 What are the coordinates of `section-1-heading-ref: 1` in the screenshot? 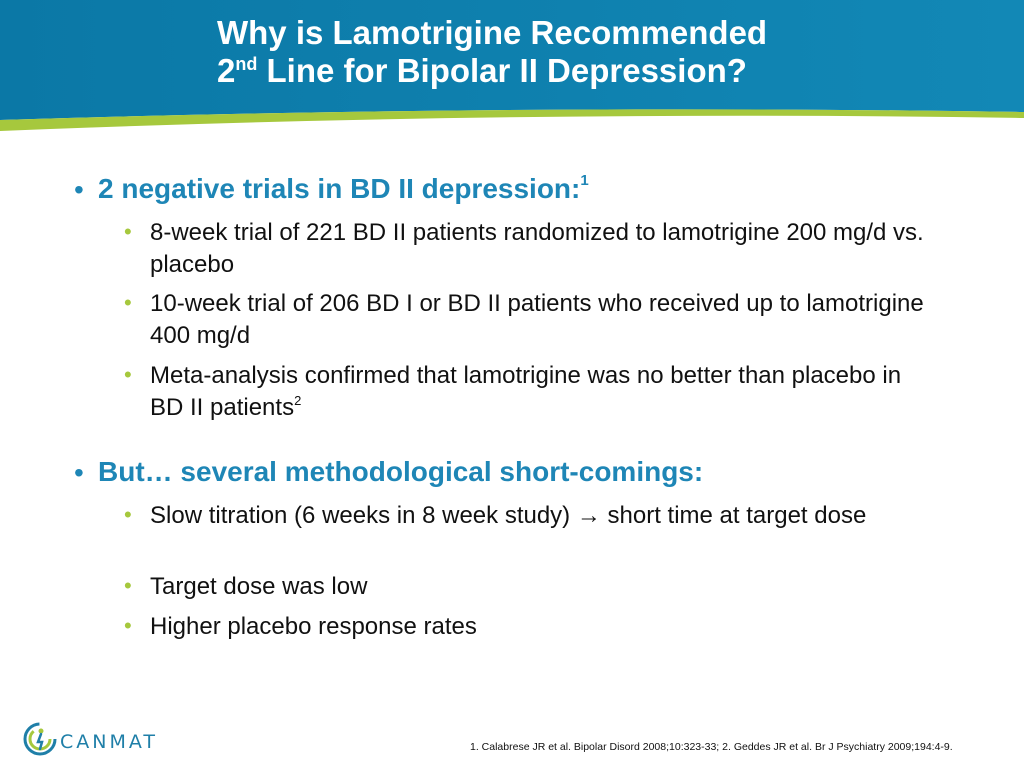 It's located at (584, 180).